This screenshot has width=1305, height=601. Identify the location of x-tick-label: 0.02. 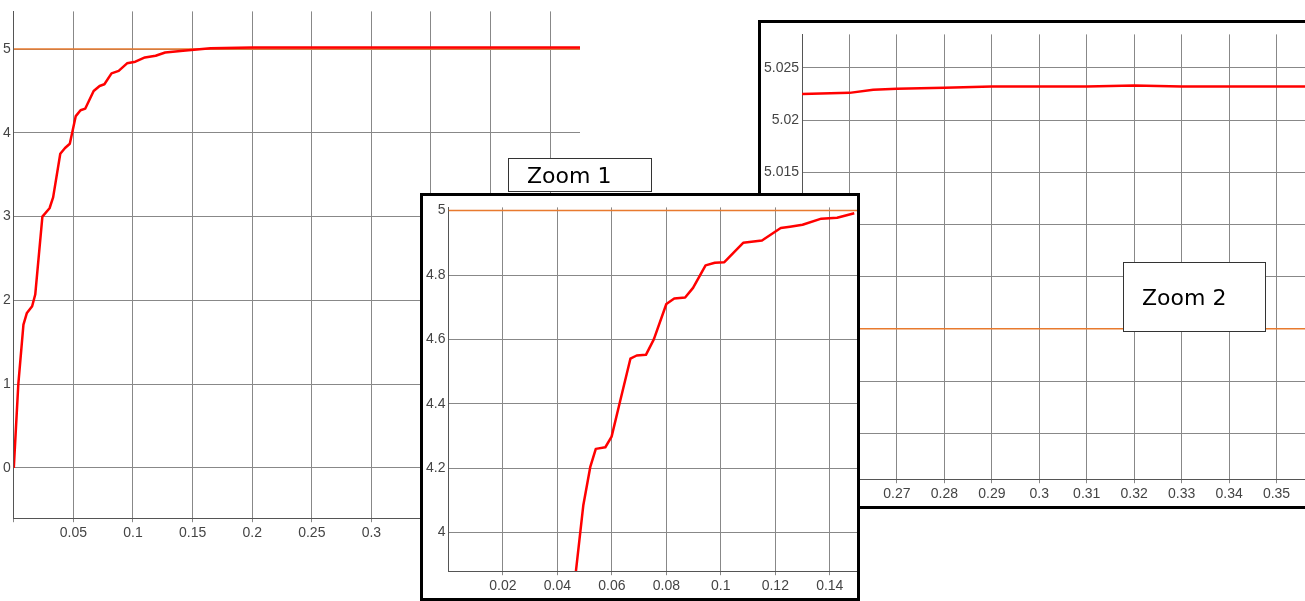
(503, 585).